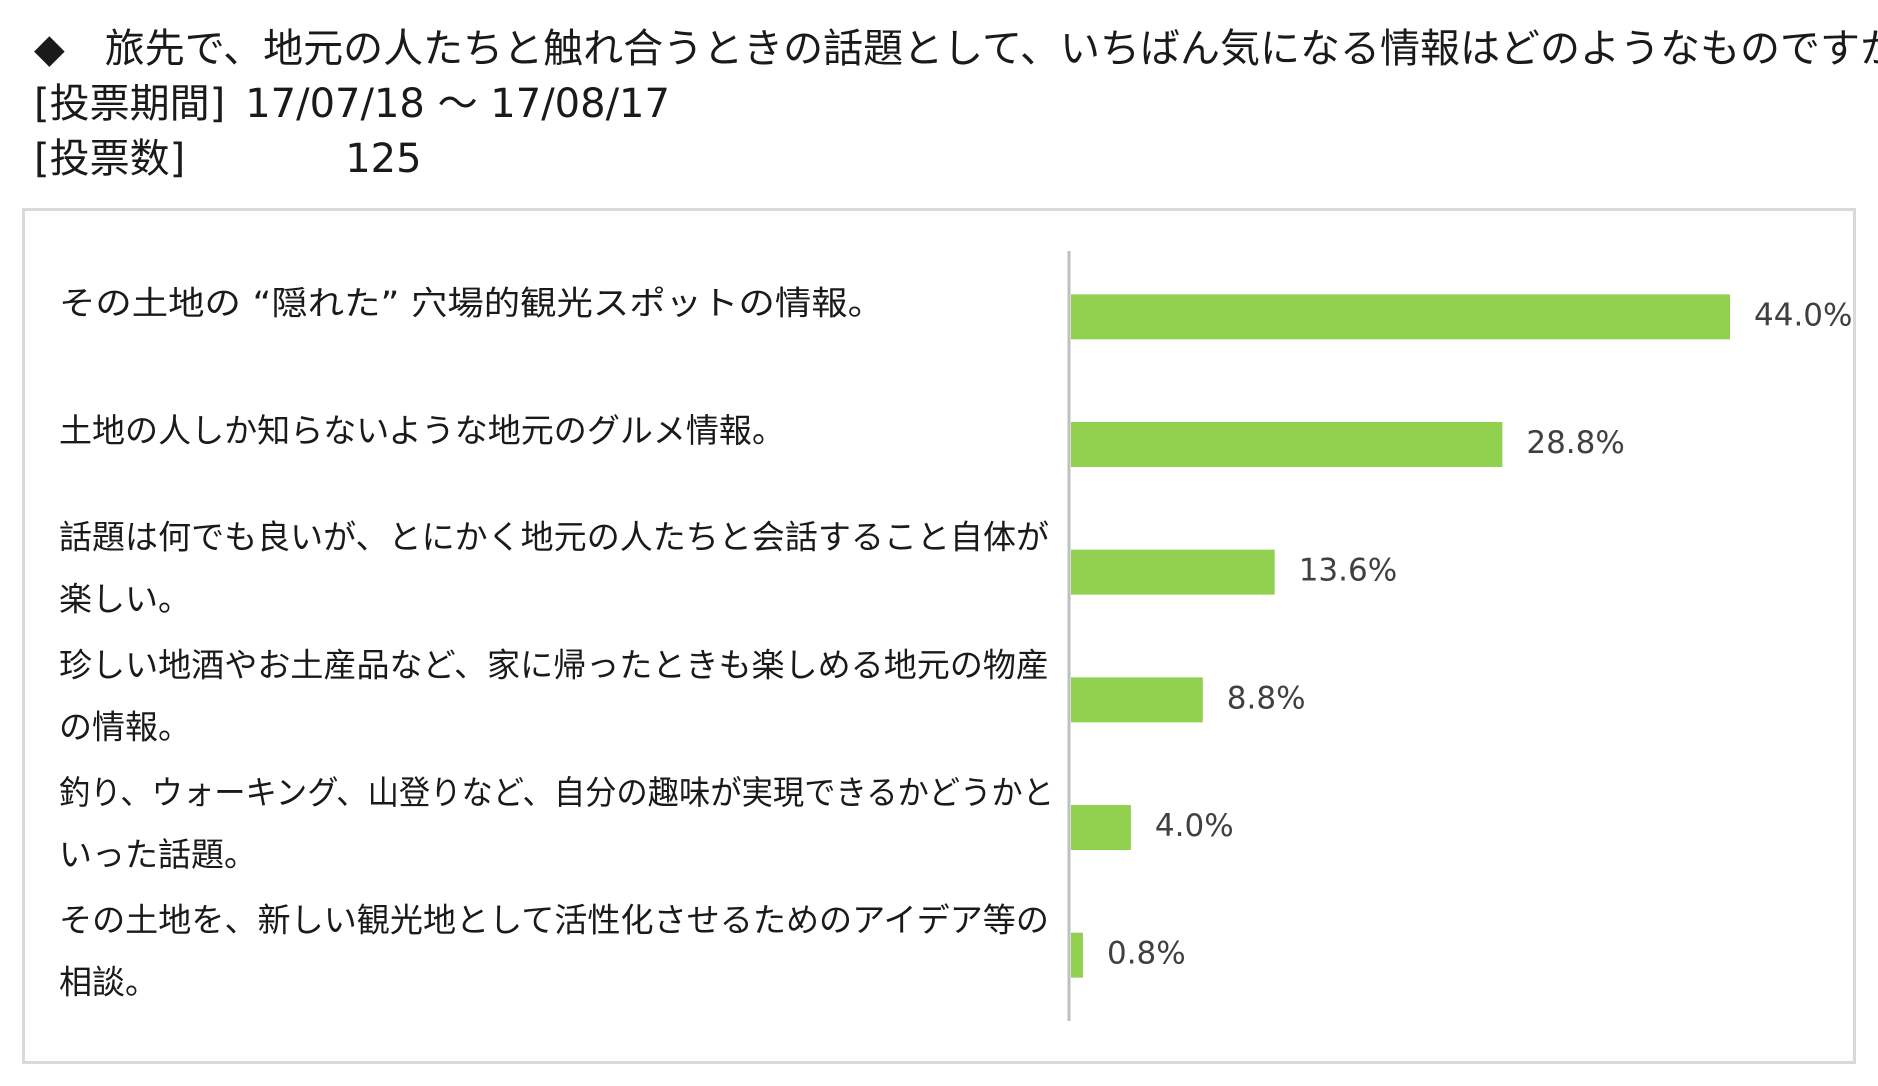 This screenshot has height=1086, width=1878. I want to click on voting-period-label: [投票期間], so click(130, 104).